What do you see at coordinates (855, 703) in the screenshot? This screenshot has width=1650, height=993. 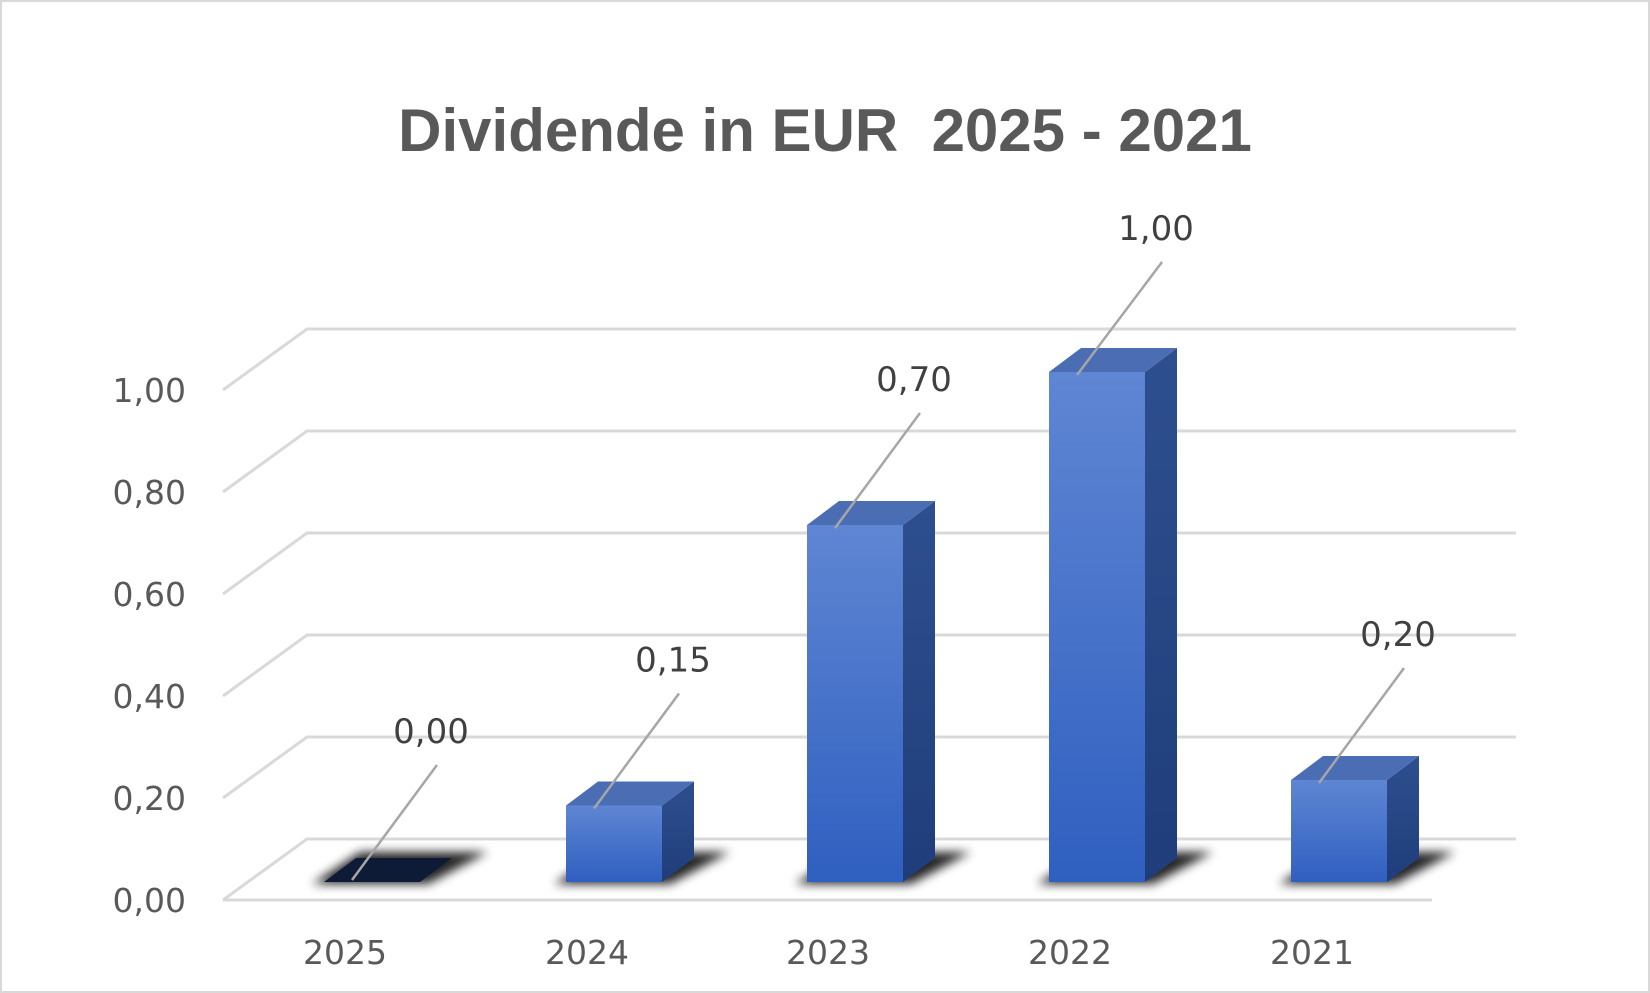 I see `bar-2023` at bounding box center [855, 703].